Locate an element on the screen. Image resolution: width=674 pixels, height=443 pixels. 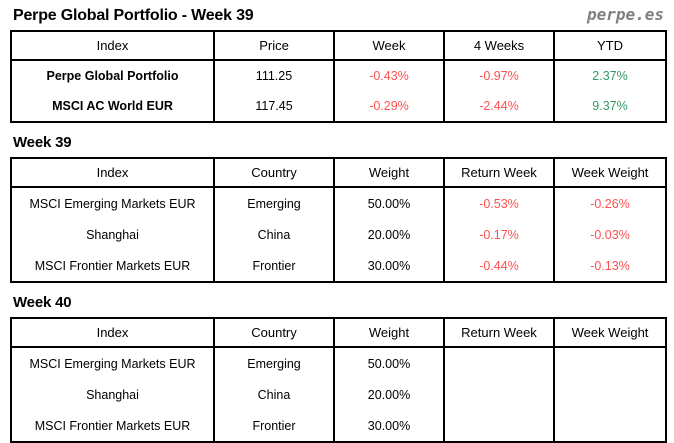
week39-header-country: Country is located at coordinates (273, 173).